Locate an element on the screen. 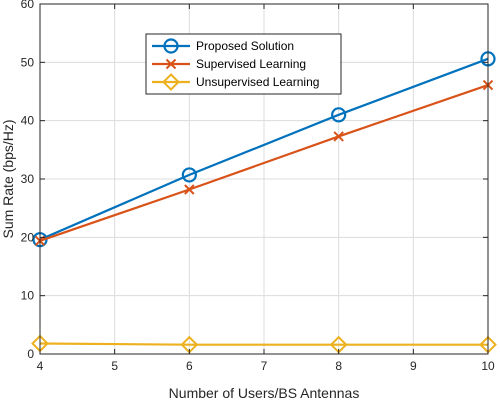  y-tick-label: 40 is located at coordinates (28, 121).